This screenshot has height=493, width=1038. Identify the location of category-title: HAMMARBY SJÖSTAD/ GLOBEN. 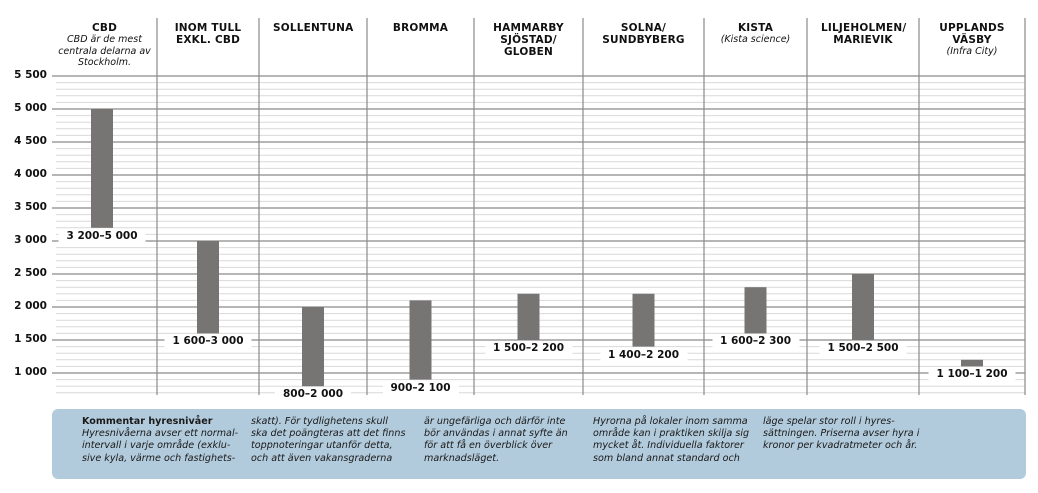
(528, 40).